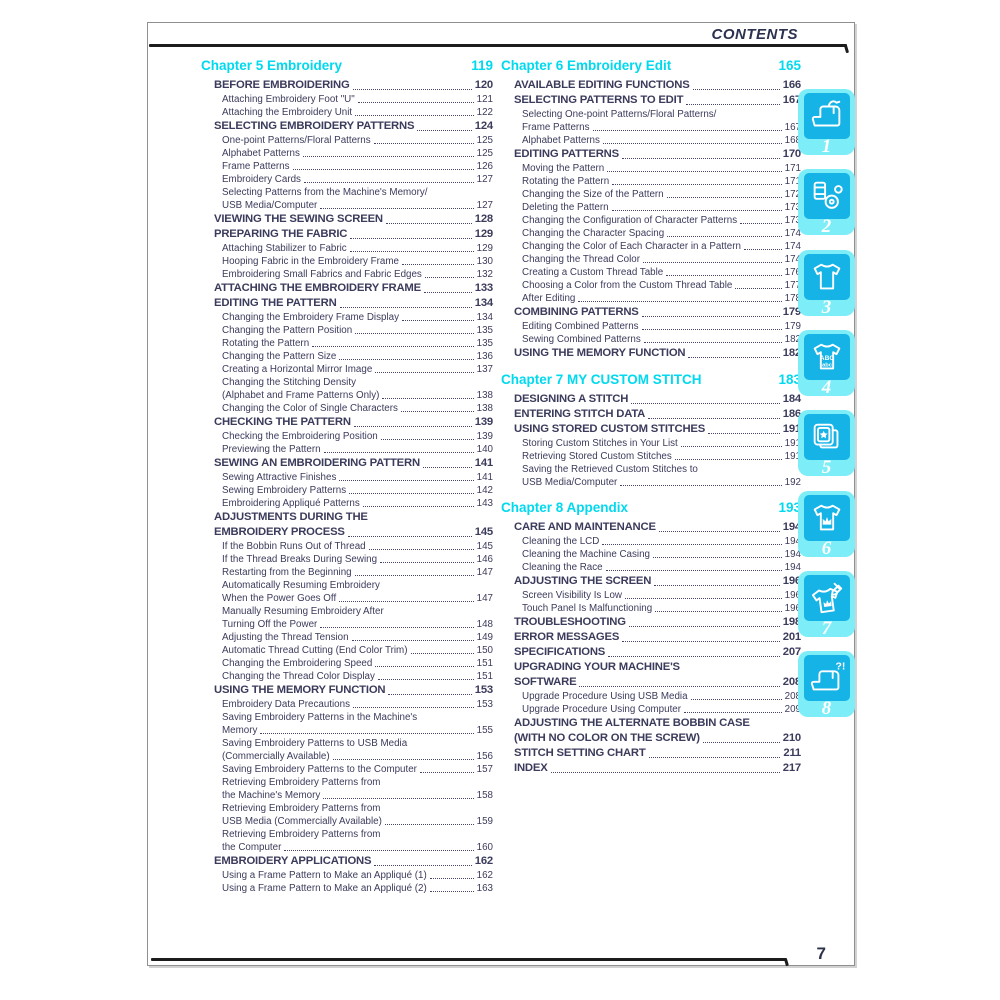 The height and width of the screenshot is (1000, 1000). I want to click on toc-entry: Storing Custom Stitches in Your List 191, so click(651, 443).